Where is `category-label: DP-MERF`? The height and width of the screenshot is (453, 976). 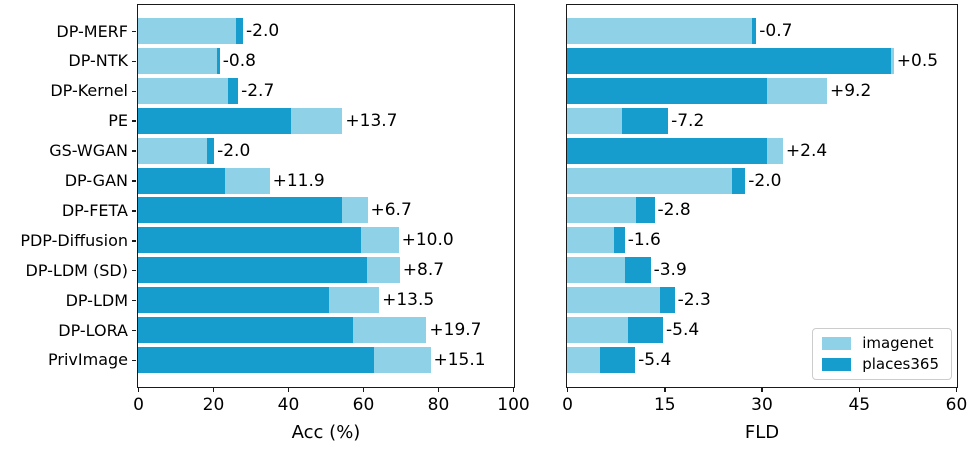 category-label: DP-MERF is located at coordinates (92, 31).